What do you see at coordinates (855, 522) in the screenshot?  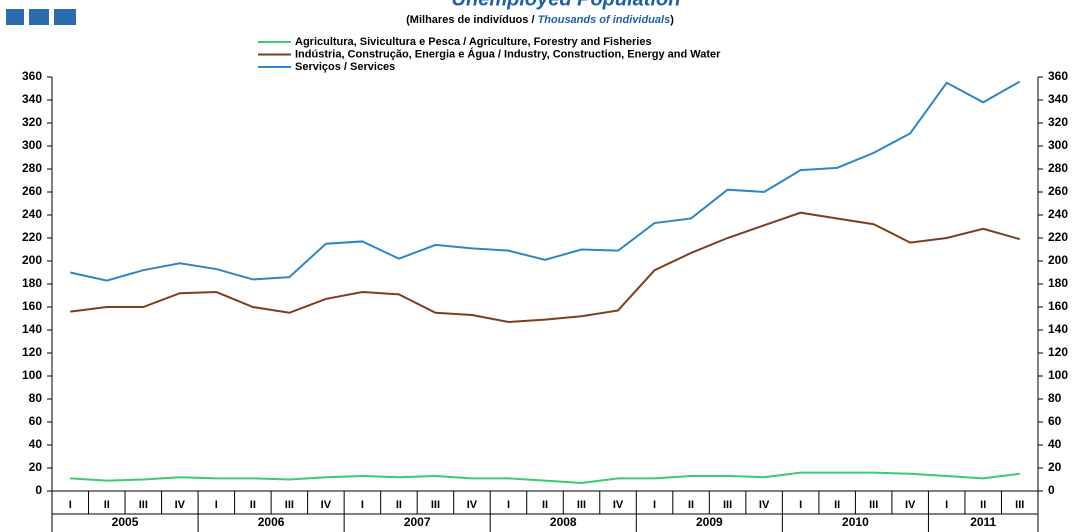 I see `year-label: 2010` at bounding box center [855, 522].